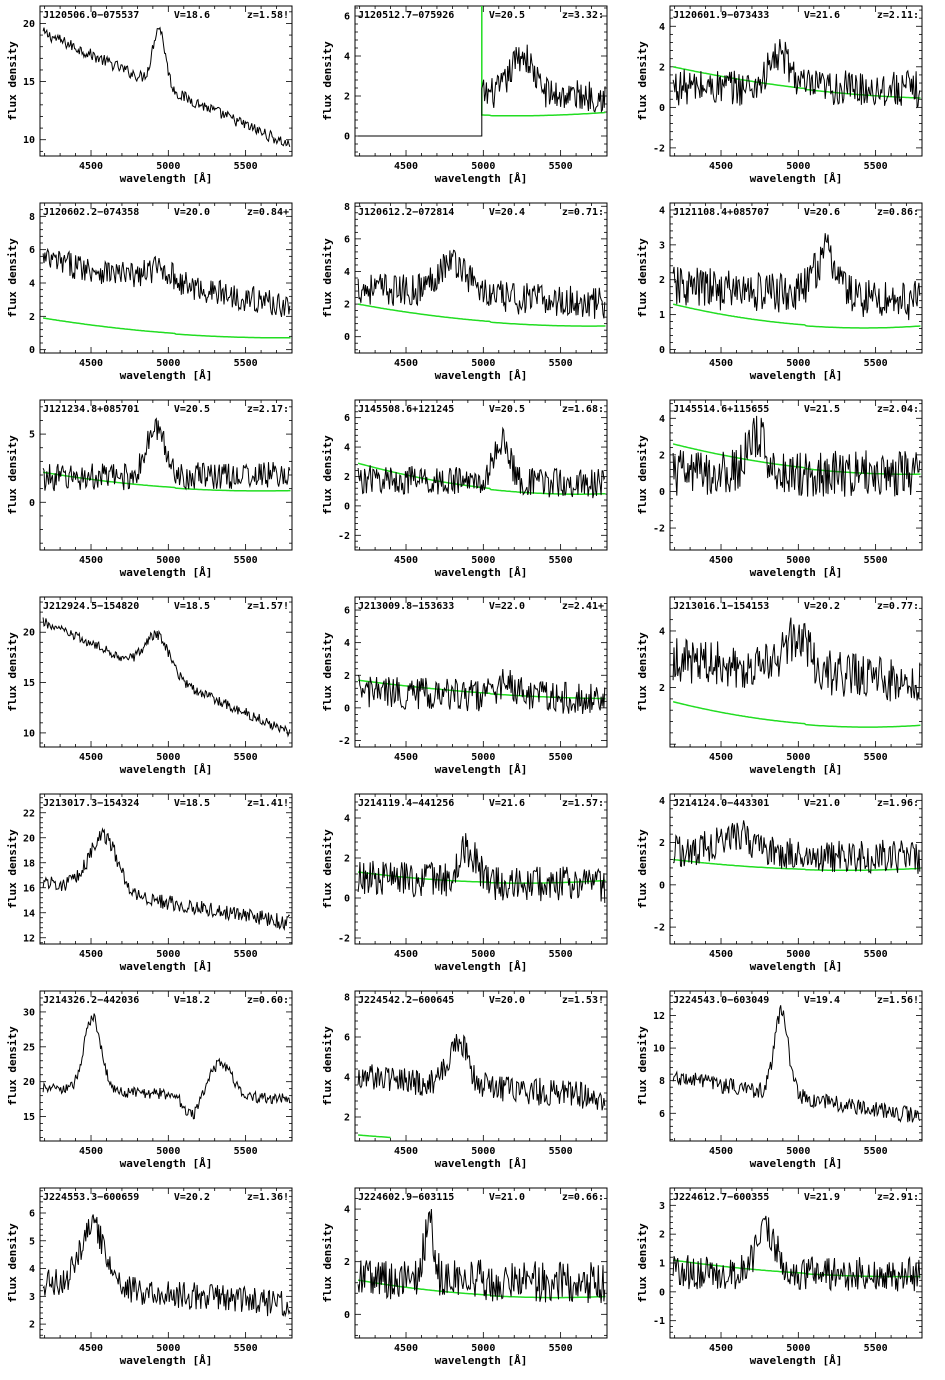 This screenshot has width=945, height=1380. What do you see at coordinates (721, 15) in the screenshot?
I see `object-name: J120601.9−073433` at bounding box center [721, 15].